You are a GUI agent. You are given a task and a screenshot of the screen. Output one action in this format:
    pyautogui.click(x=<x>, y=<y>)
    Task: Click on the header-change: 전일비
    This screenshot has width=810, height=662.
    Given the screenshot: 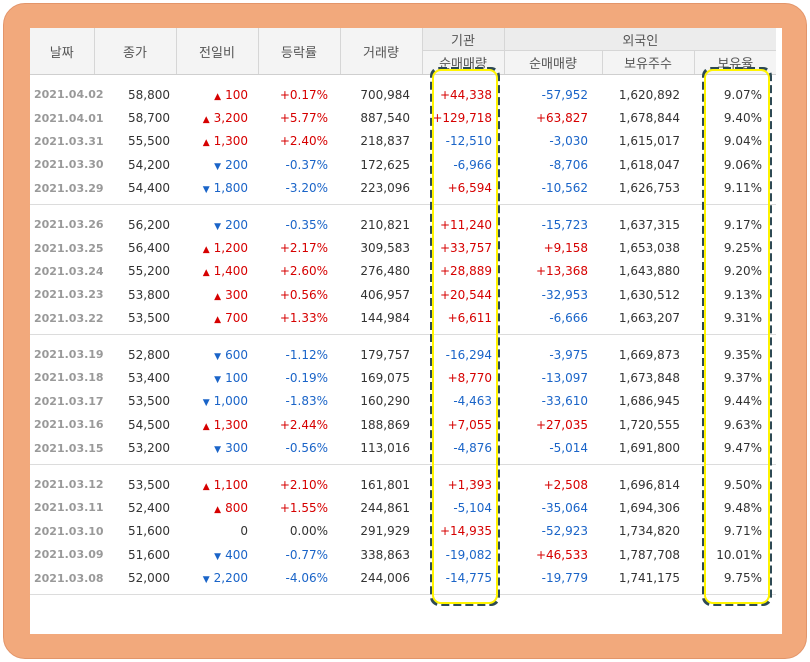 What is the action you would take?
    pyautogui.click(x=217, y=51)
    